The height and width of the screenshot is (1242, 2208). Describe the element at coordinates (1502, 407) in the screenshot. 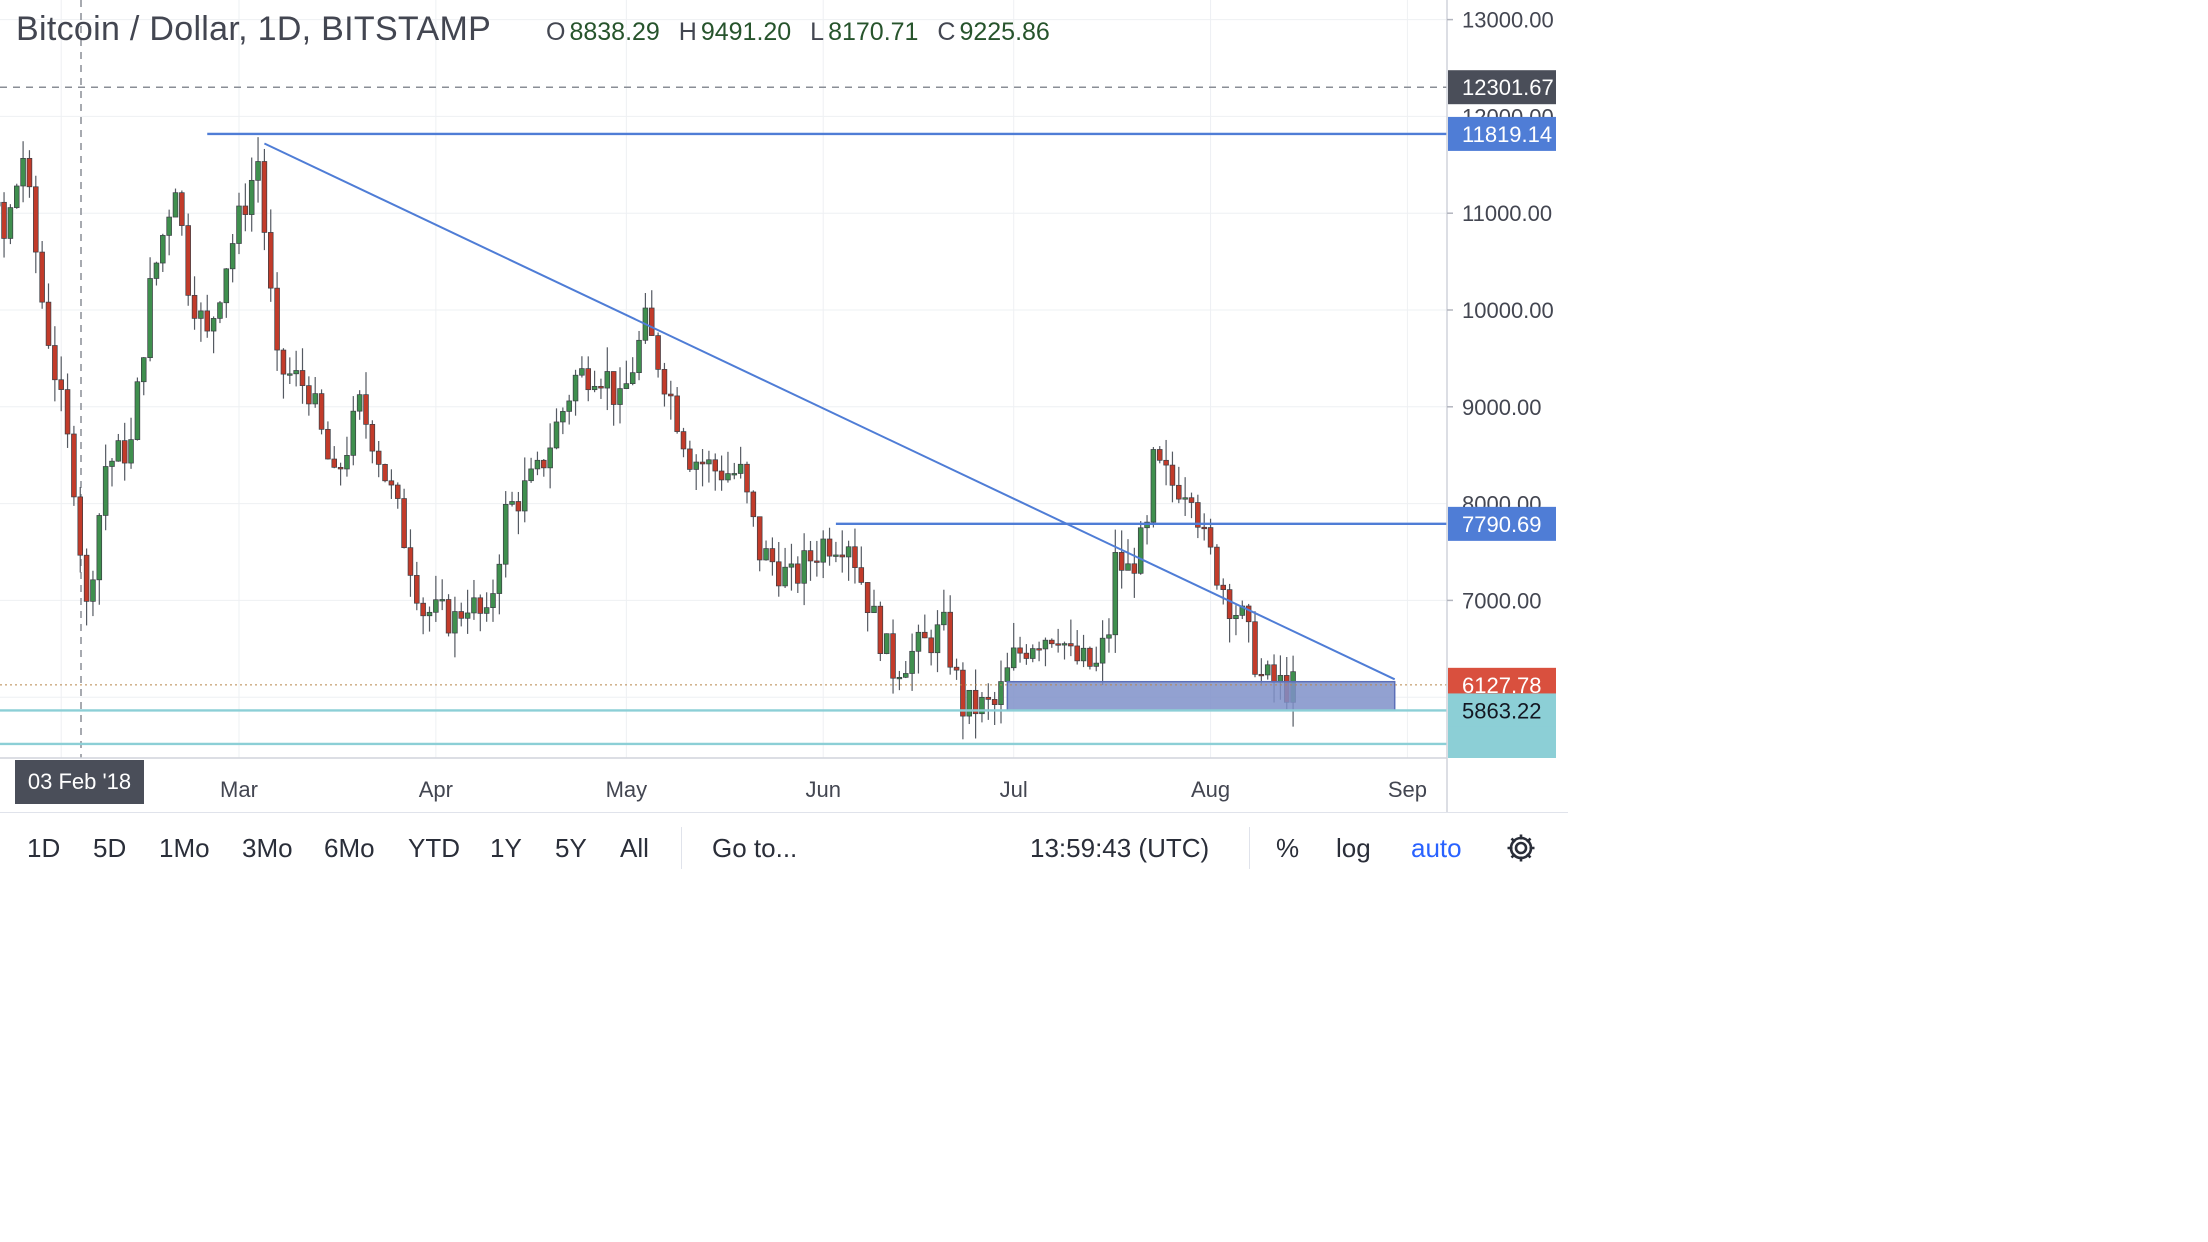

I see `price-tick-label: 9000.00` at that location.